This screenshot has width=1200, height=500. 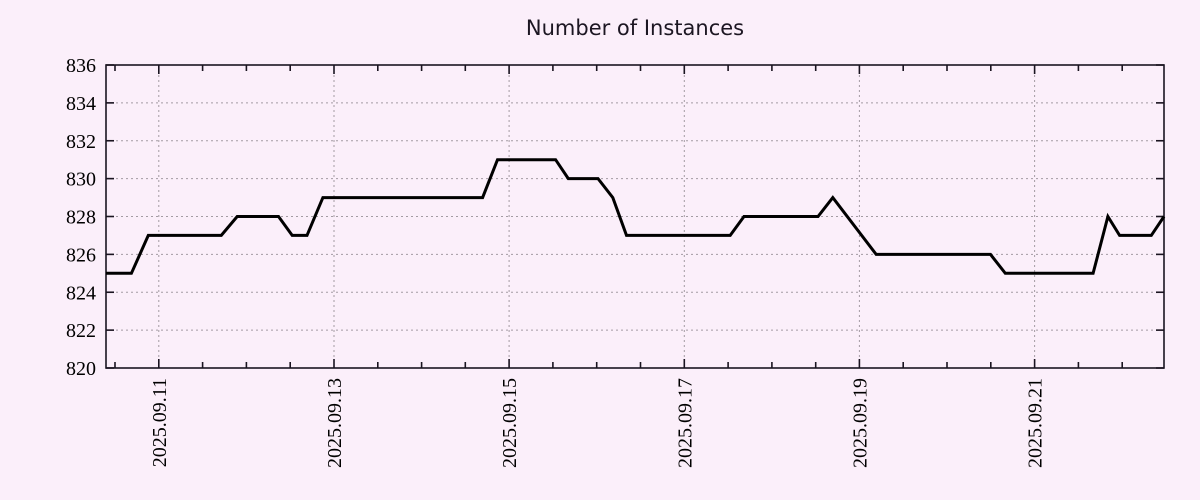 What do you see at coordinates (860, 423) in the screenshot?
I see `x-tick-label: 2025.09.19` at bounding box center [860, 423].